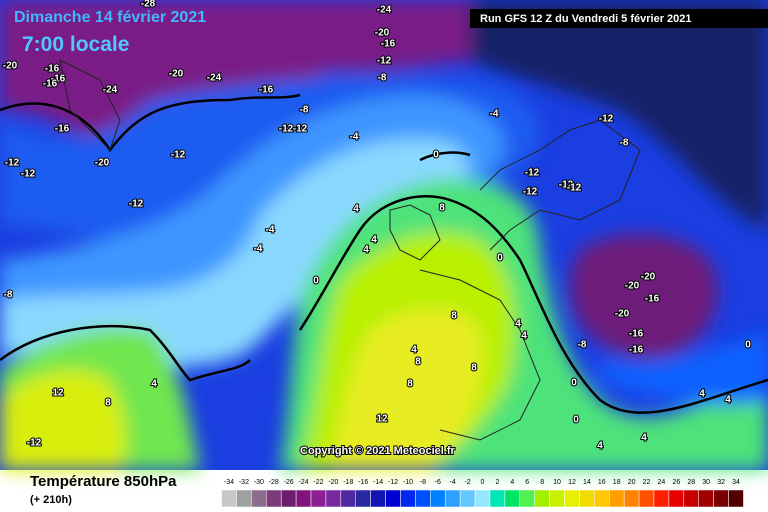 The width and height of the screenshot is (768, 512). What do you see at coordinates (619, 18) in the screenshot?
I see `run-box` at bounding box center [619, 18].